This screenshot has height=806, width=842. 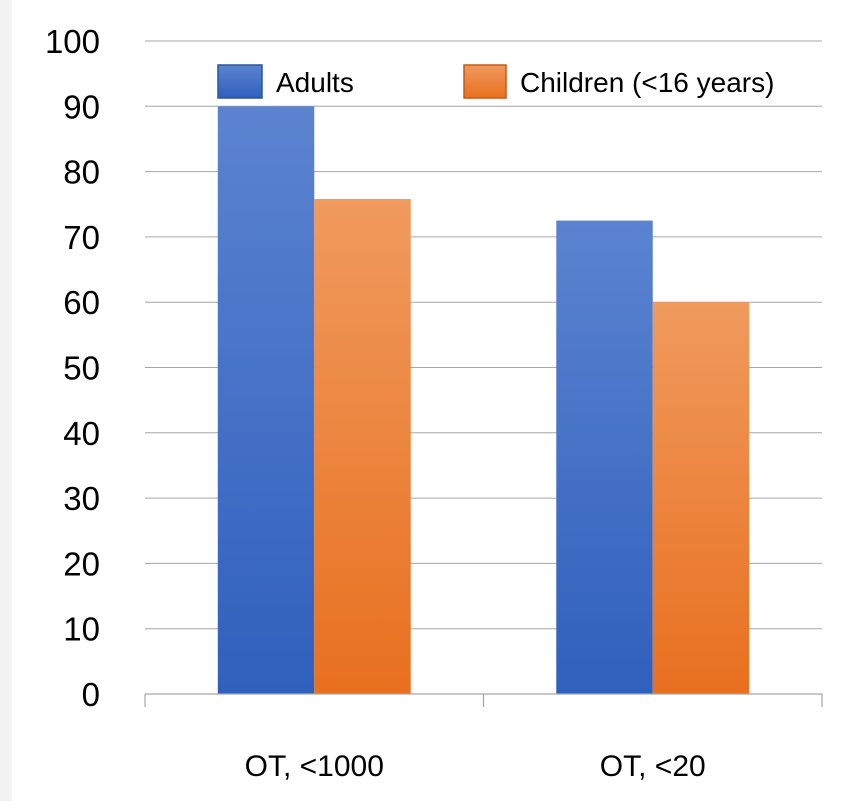 What do you see at coordinates (81, 368) in the screenshot?
I see `y-tick-label: 50` at bounding box center [81, 368].